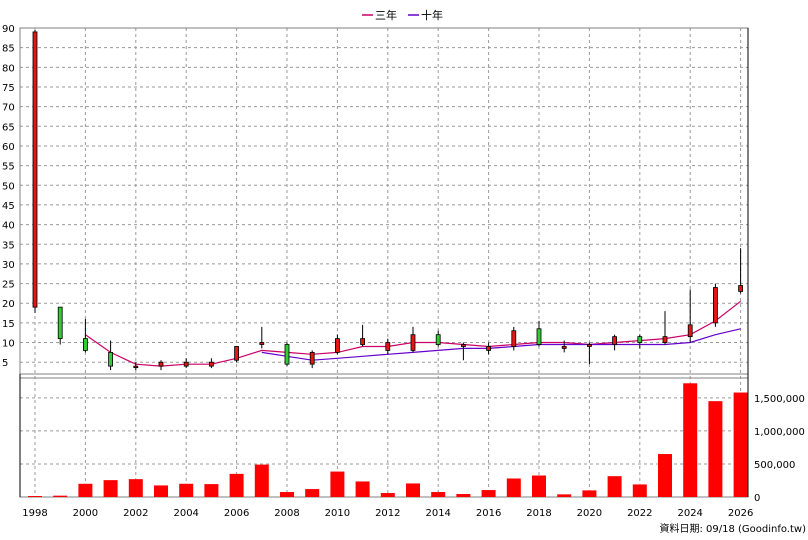 This screenshot has width=808, height=540. Describe the element at coordinates (8, 88) in the screenshot. I see `price-tick-label: 75` at that location.